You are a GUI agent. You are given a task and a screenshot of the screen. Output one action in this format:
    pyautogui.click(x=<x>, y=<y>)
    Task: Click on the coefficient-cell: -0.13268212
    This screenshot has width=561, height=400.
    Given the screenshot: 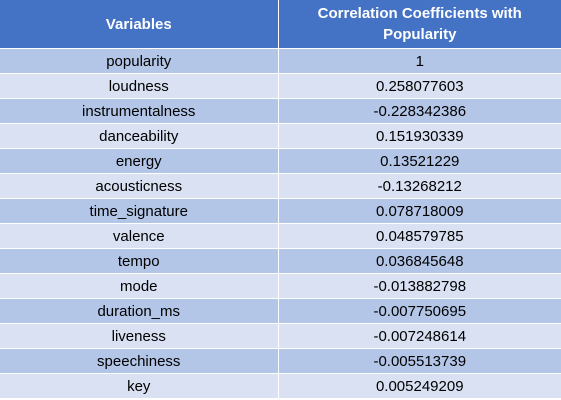 What is the action you would take?
    pyautogui.click(x=419, y=186)
    